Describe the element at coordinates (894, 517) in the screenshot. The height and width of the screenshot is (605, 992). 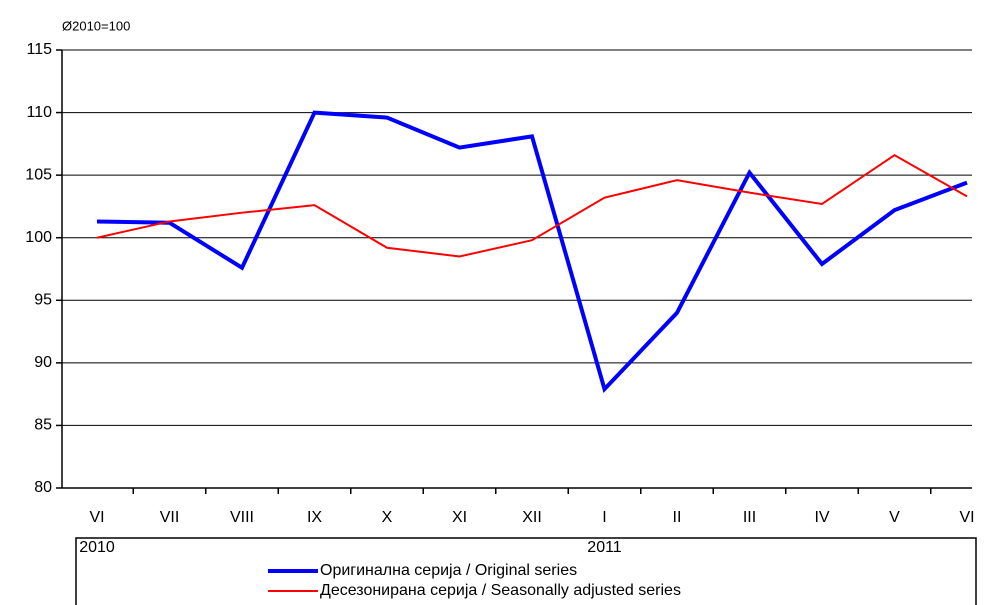
I see `x-tick-label: V` at that location.